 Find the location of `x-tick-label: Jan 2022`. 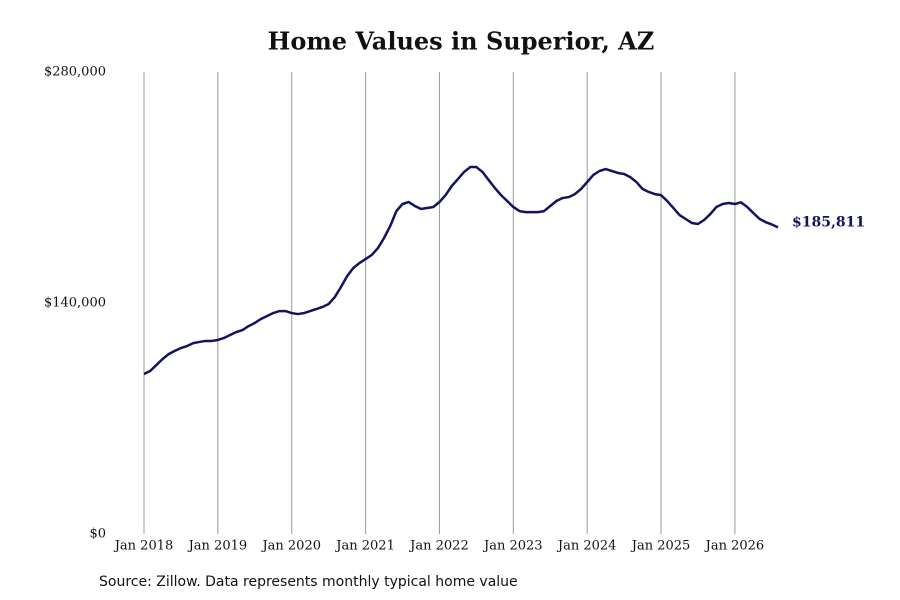

x-tick-label: Jan 2022 is located at coordinates (438, 546).